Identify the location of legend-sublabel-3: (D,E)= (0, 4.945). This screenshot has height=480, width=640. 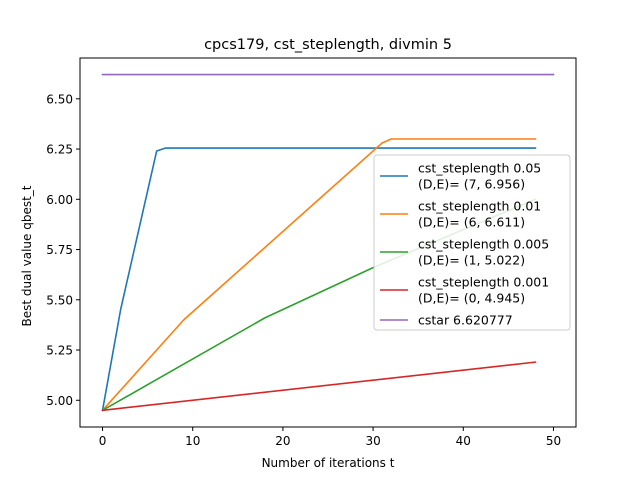
(471, 298).